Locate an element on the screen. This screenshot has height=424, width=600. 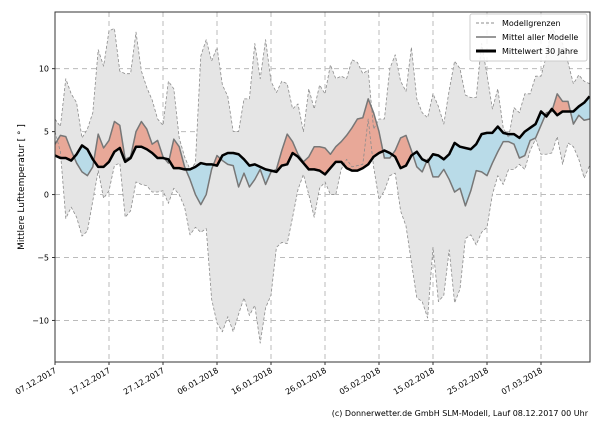
x-tick-label: 16.01.2018 is located at coordinates (252, 381).